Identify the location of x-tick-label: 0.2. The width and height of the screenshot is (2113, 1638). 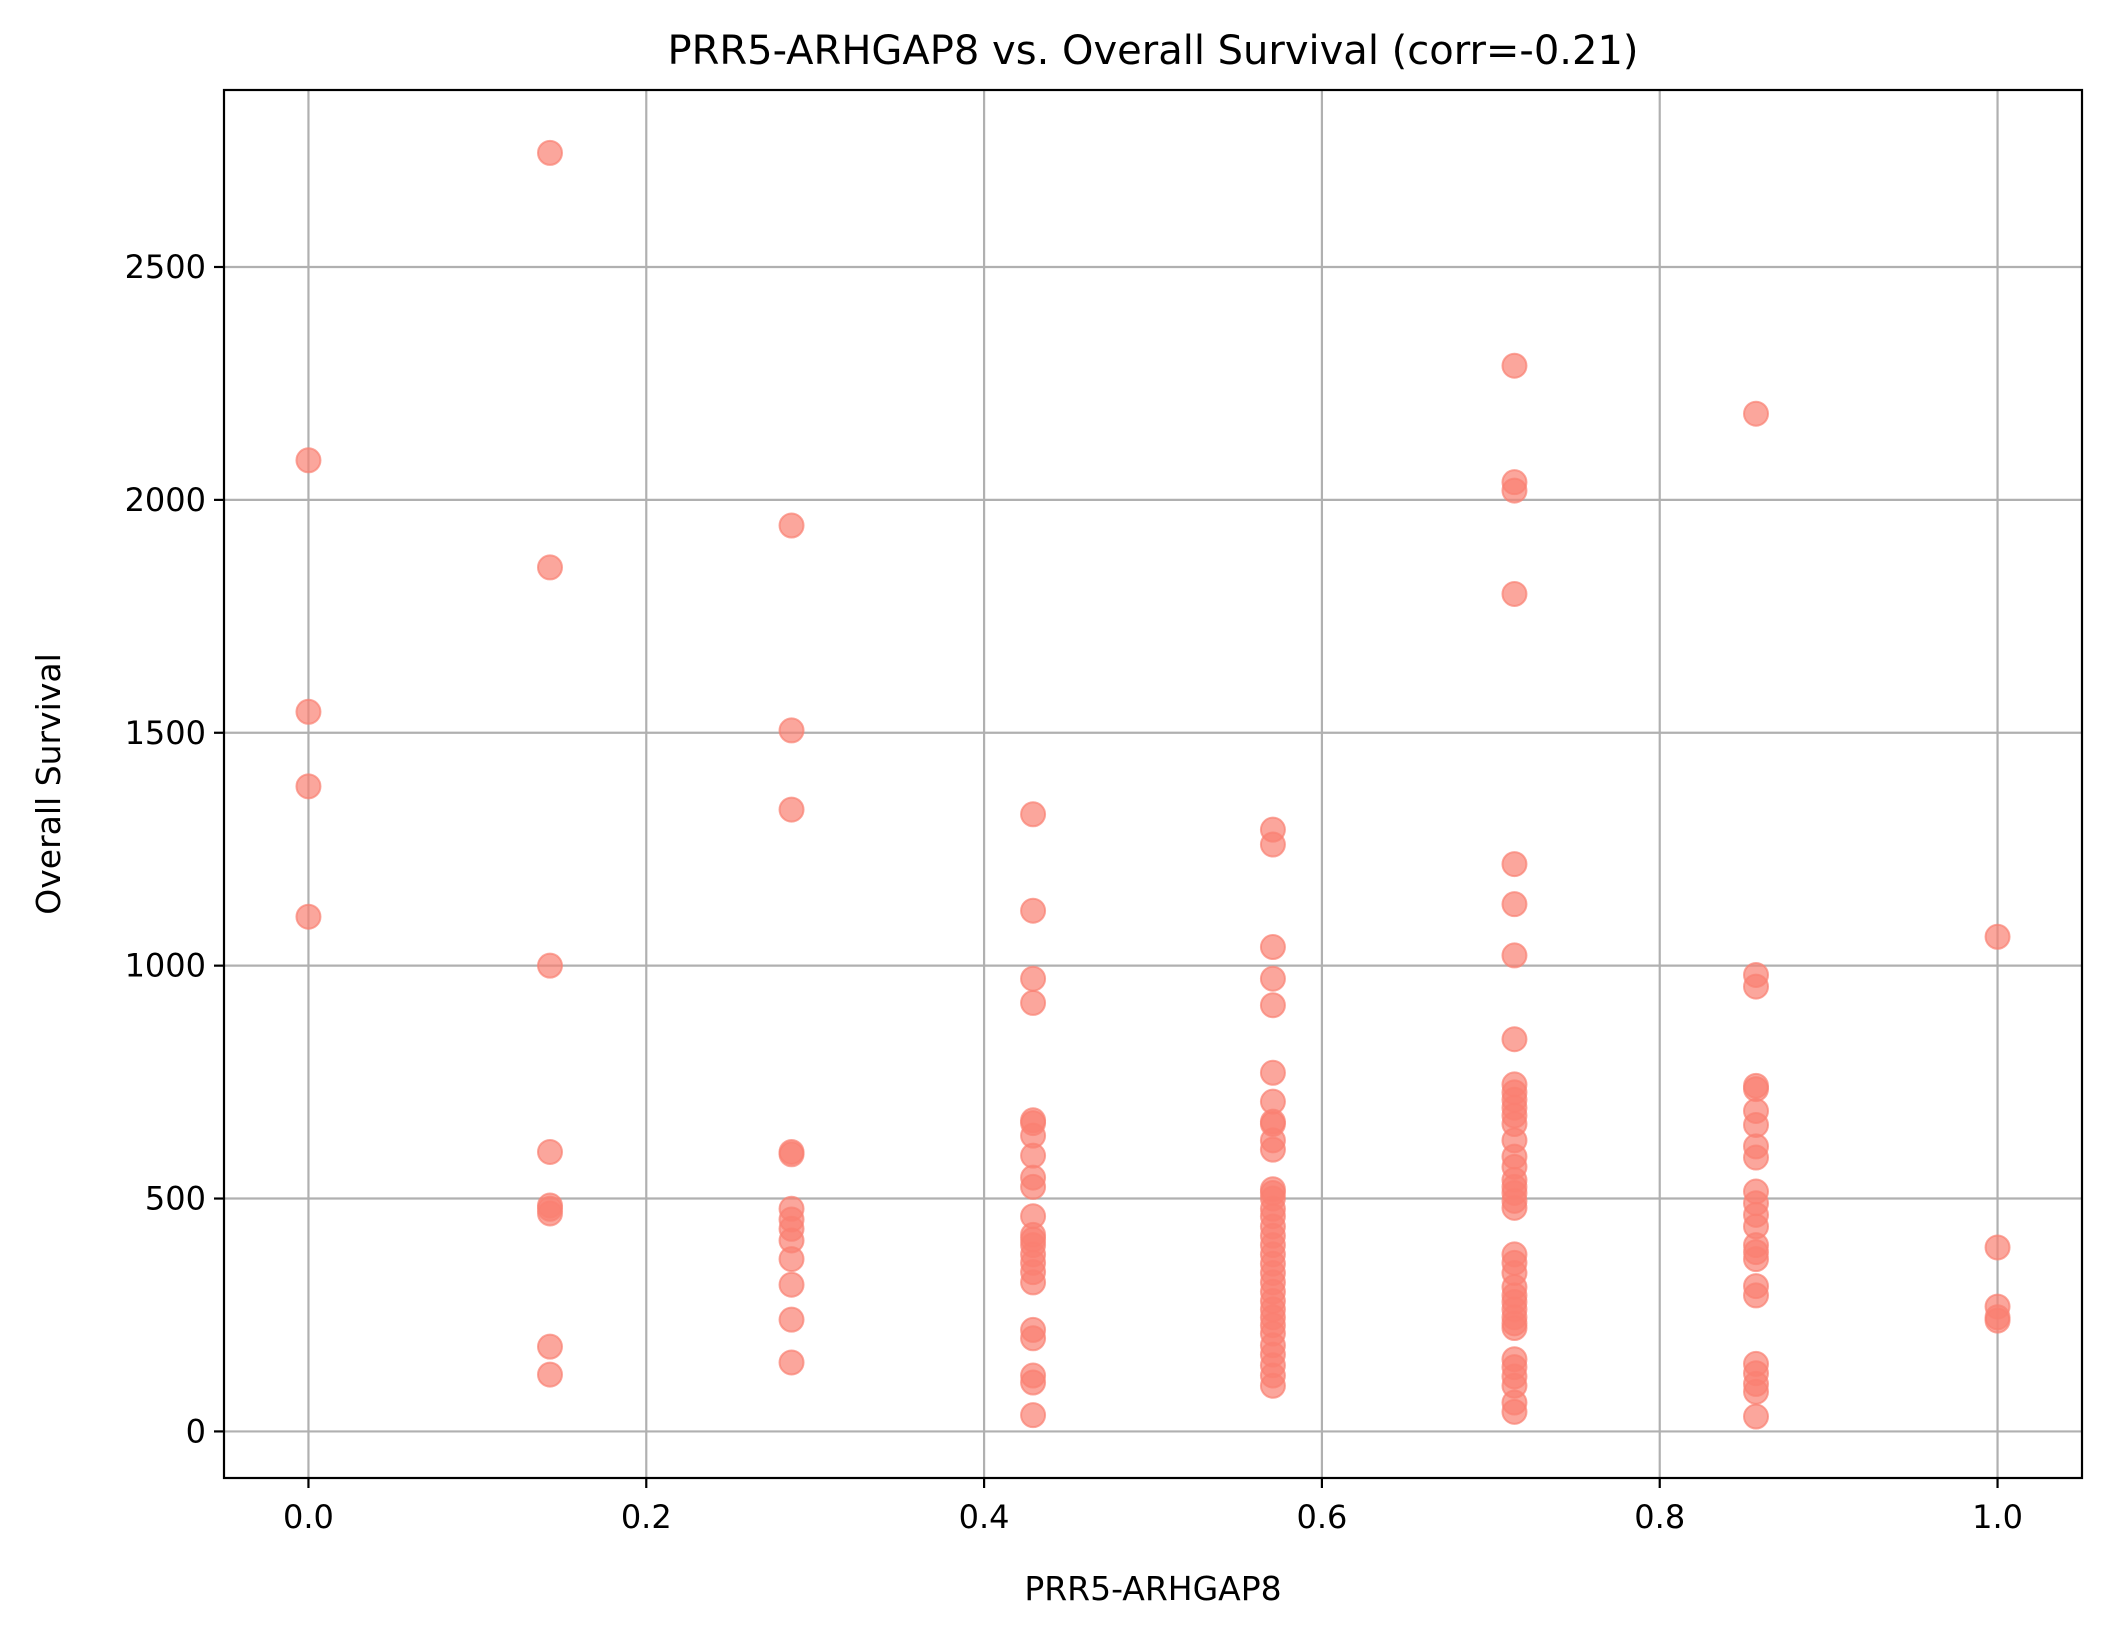
(646, 1517).